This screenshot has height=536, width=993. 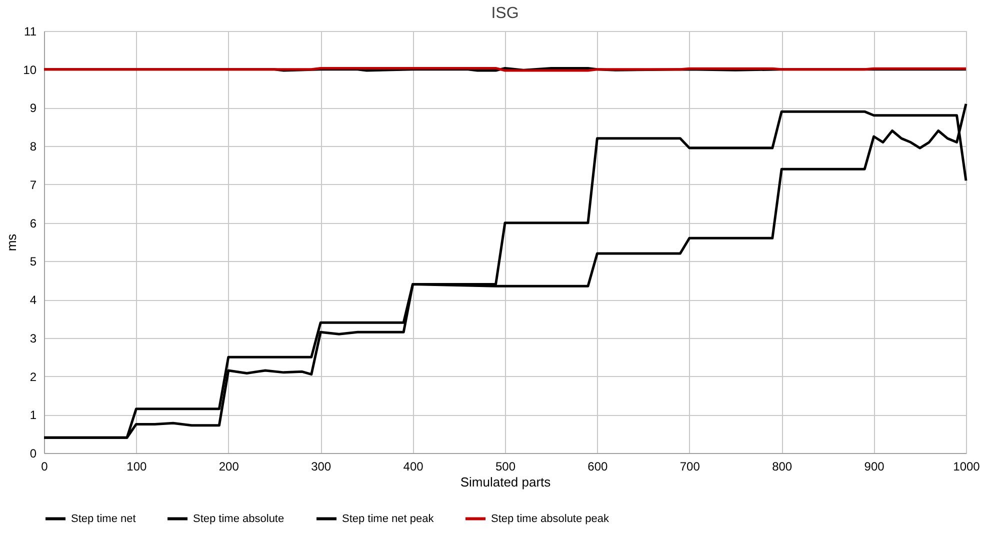 I want to click on y-tick-label: 5, so click(x=33, y=261).